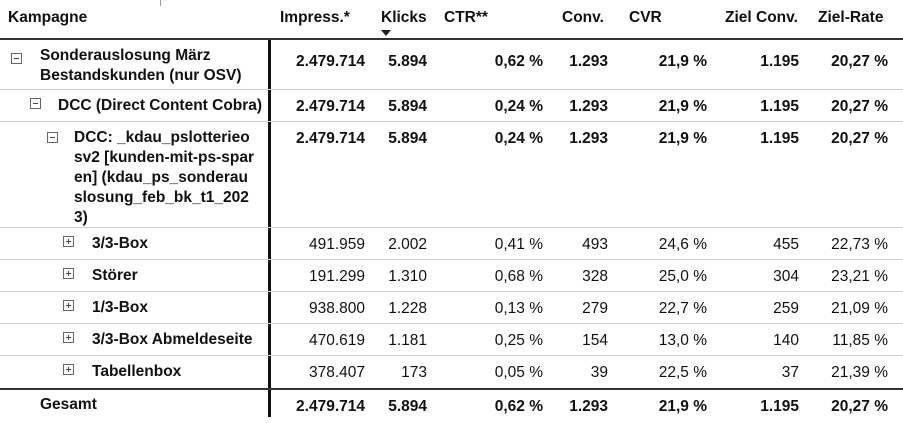 The image size is (903, 423). What do you see at coordinates (407, 406) in the screenshot?
I see `total-klicks: 5.894` at bounding box center [407, 406].